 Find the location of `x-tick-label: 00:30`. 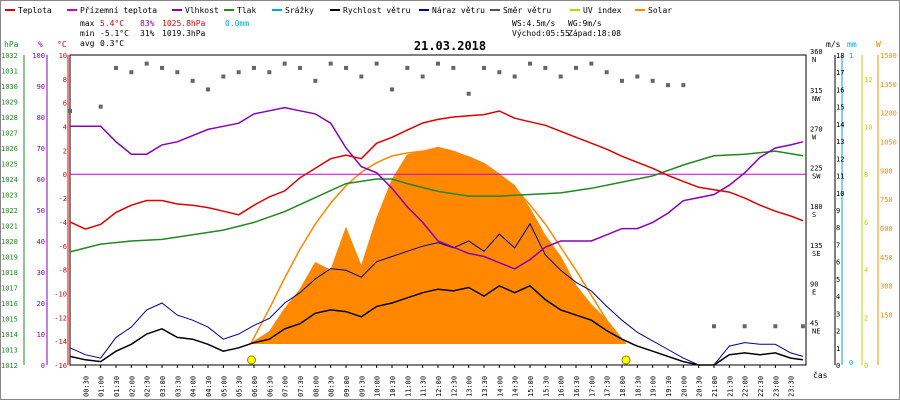

x-tick-label: 00:30 is located at coordinates (86, 386).